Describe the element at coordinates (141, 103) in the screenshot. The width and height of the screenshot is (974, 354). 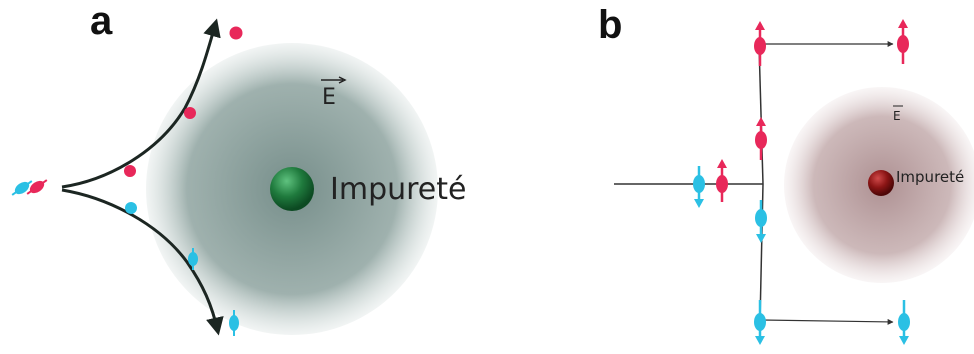
I see `spin-up-trajectory` at that location.